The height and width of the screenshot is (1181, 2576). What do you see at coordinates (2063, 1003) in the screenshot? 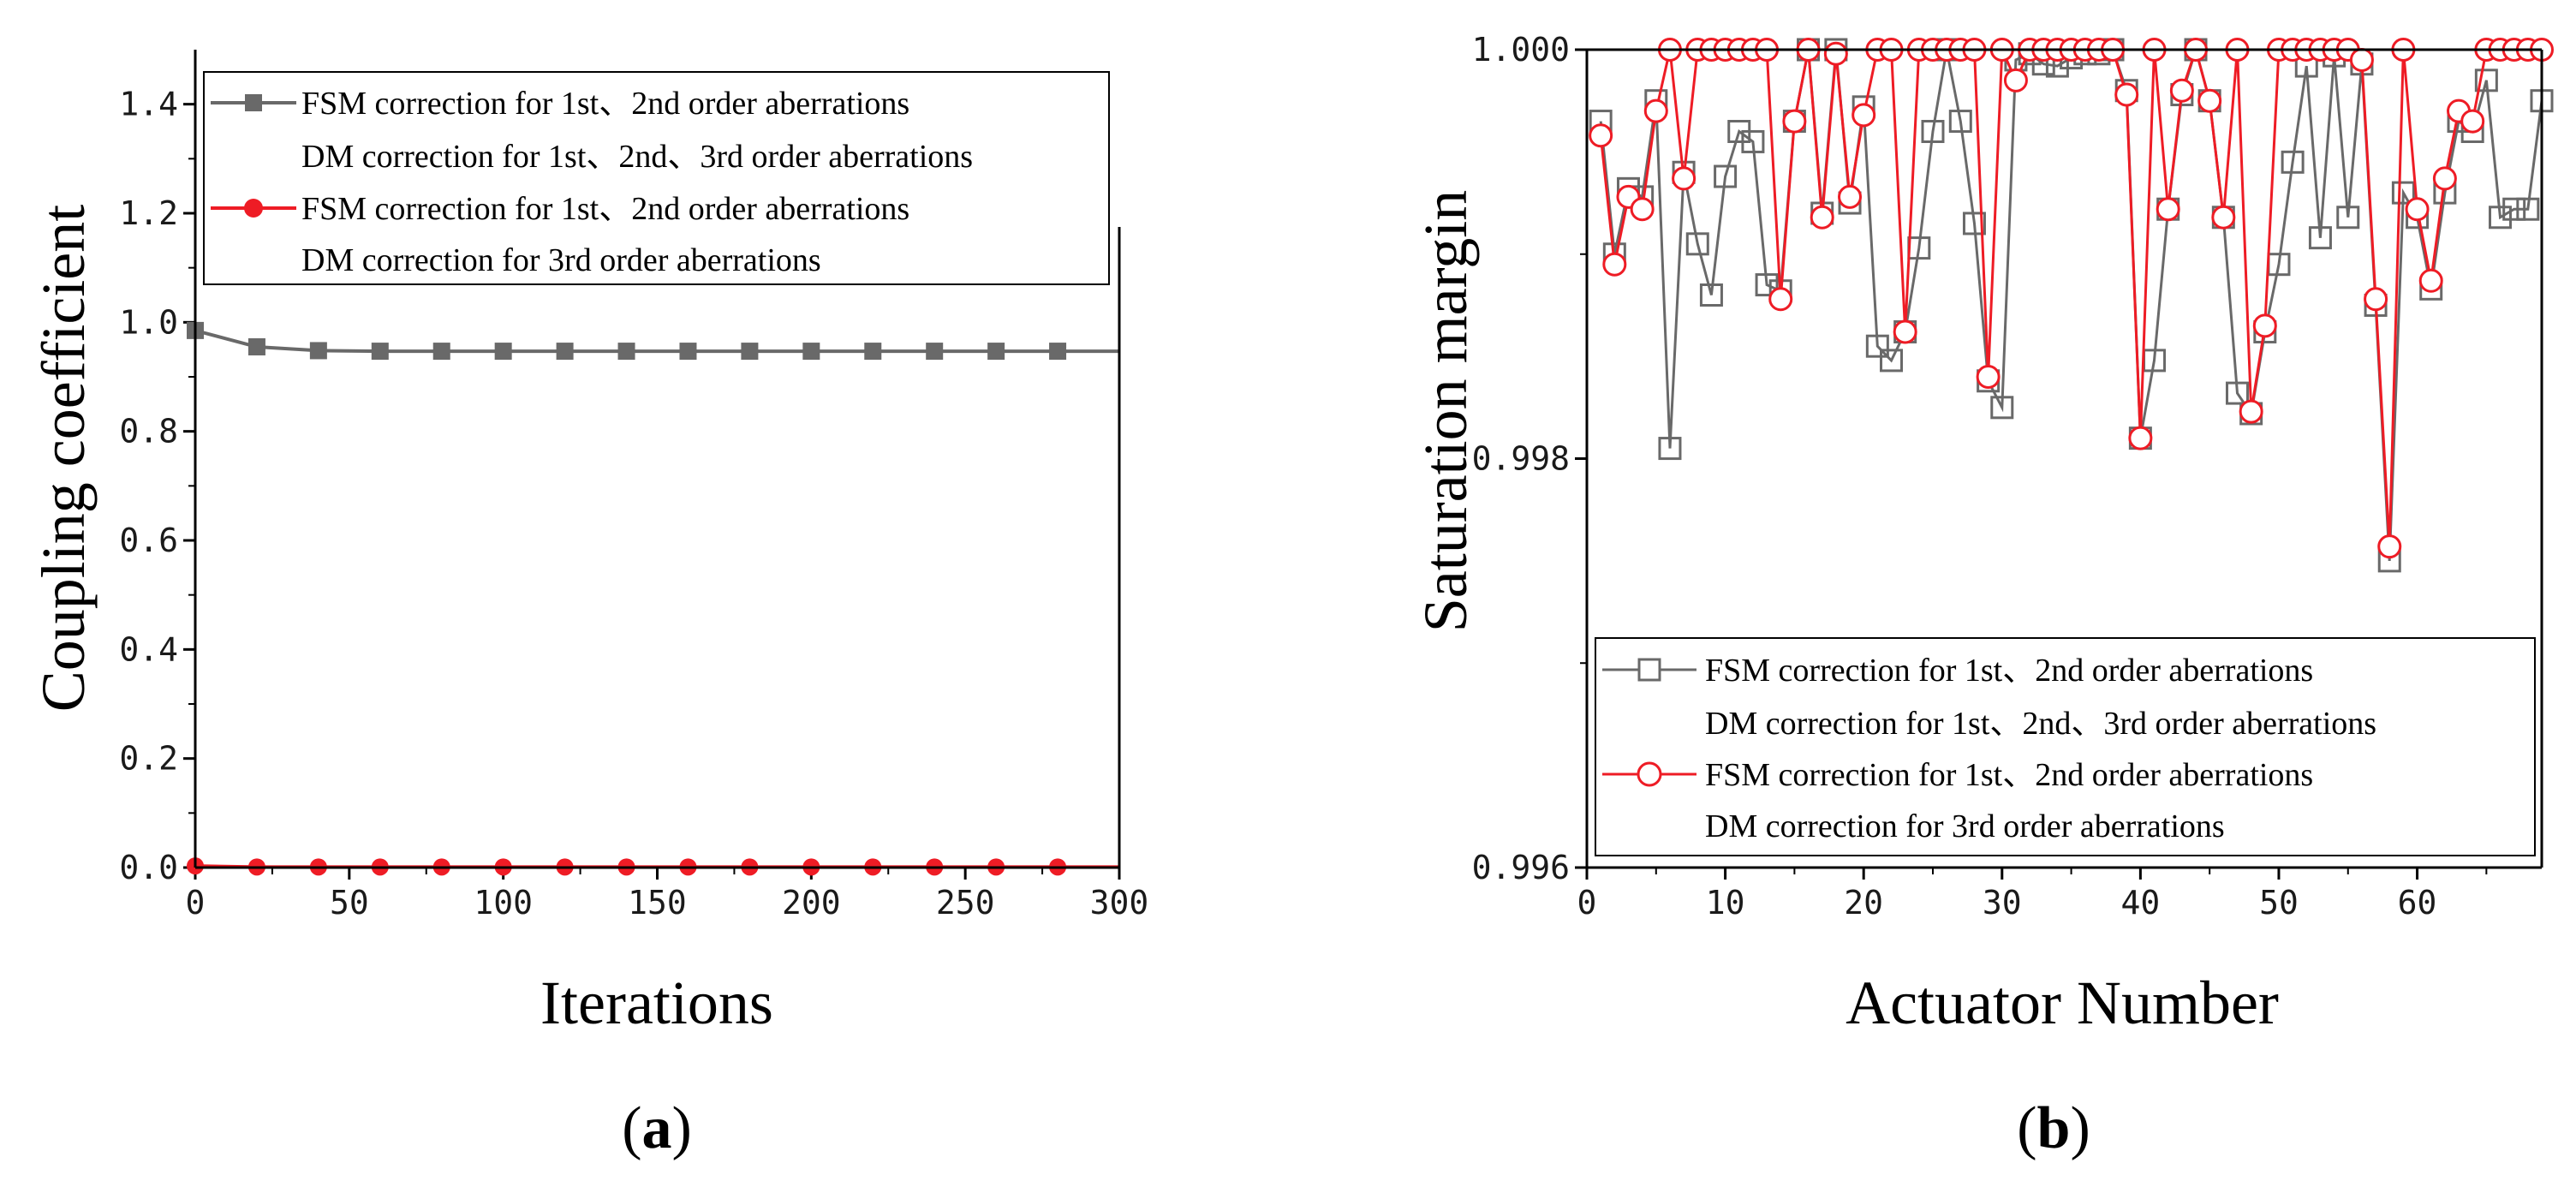
I see `chart-b-xlabel: Actuator Number` at bounding box center [2063, 1003].